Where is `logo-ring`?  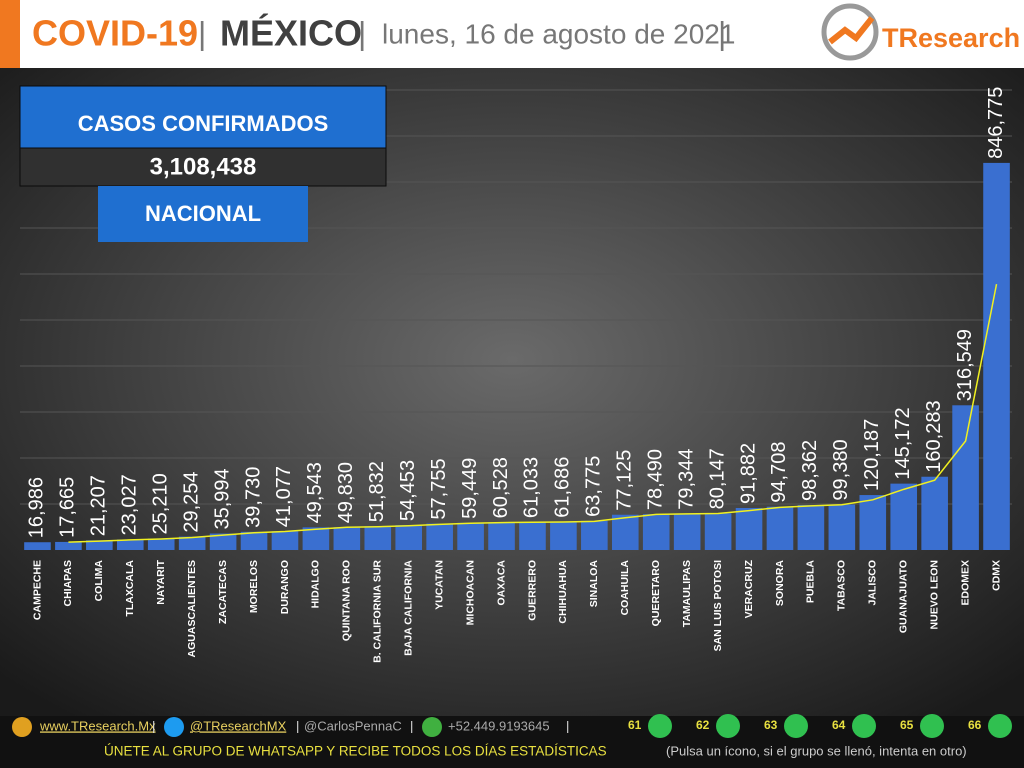
logo-ring is located at coordinates (850, 32).